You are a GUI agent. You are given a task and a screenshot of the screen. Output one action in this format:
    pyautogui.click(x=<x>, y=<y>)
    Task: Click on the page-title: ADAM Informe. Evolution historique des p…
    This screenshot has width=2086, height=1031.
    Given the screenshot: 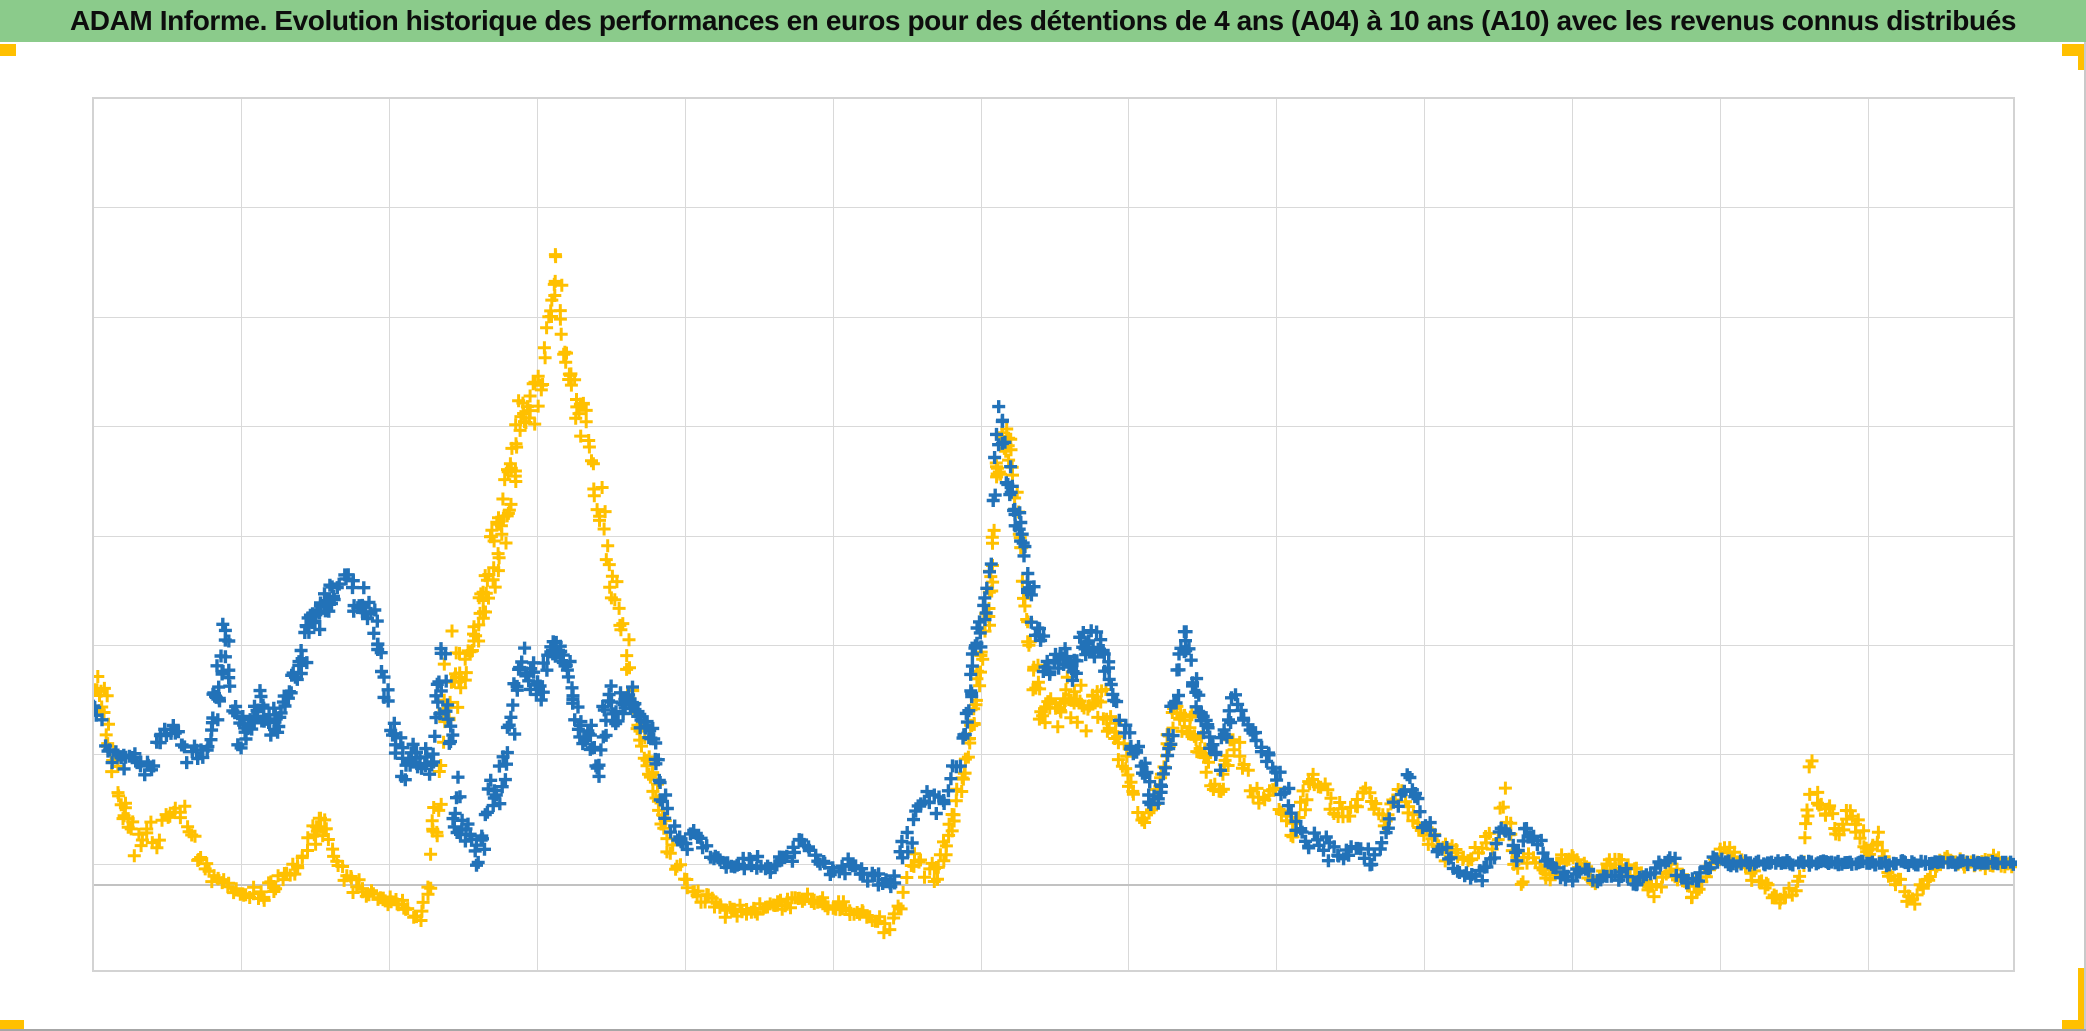 What is the action you would take?
    pyautogui.click(x=1043, y=20)
    